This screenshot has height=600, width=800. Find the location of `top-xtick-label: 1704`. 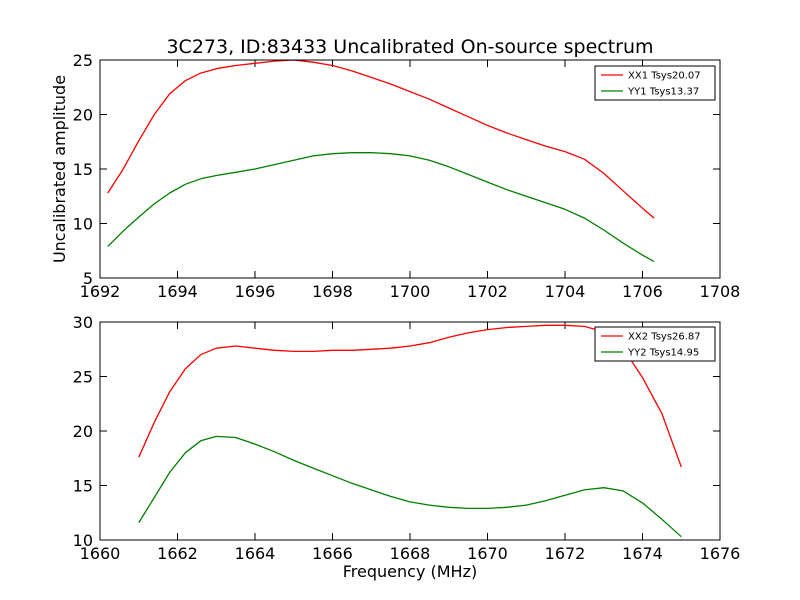

top-xtick-label: 1704 is located at coordinates (565, 291).